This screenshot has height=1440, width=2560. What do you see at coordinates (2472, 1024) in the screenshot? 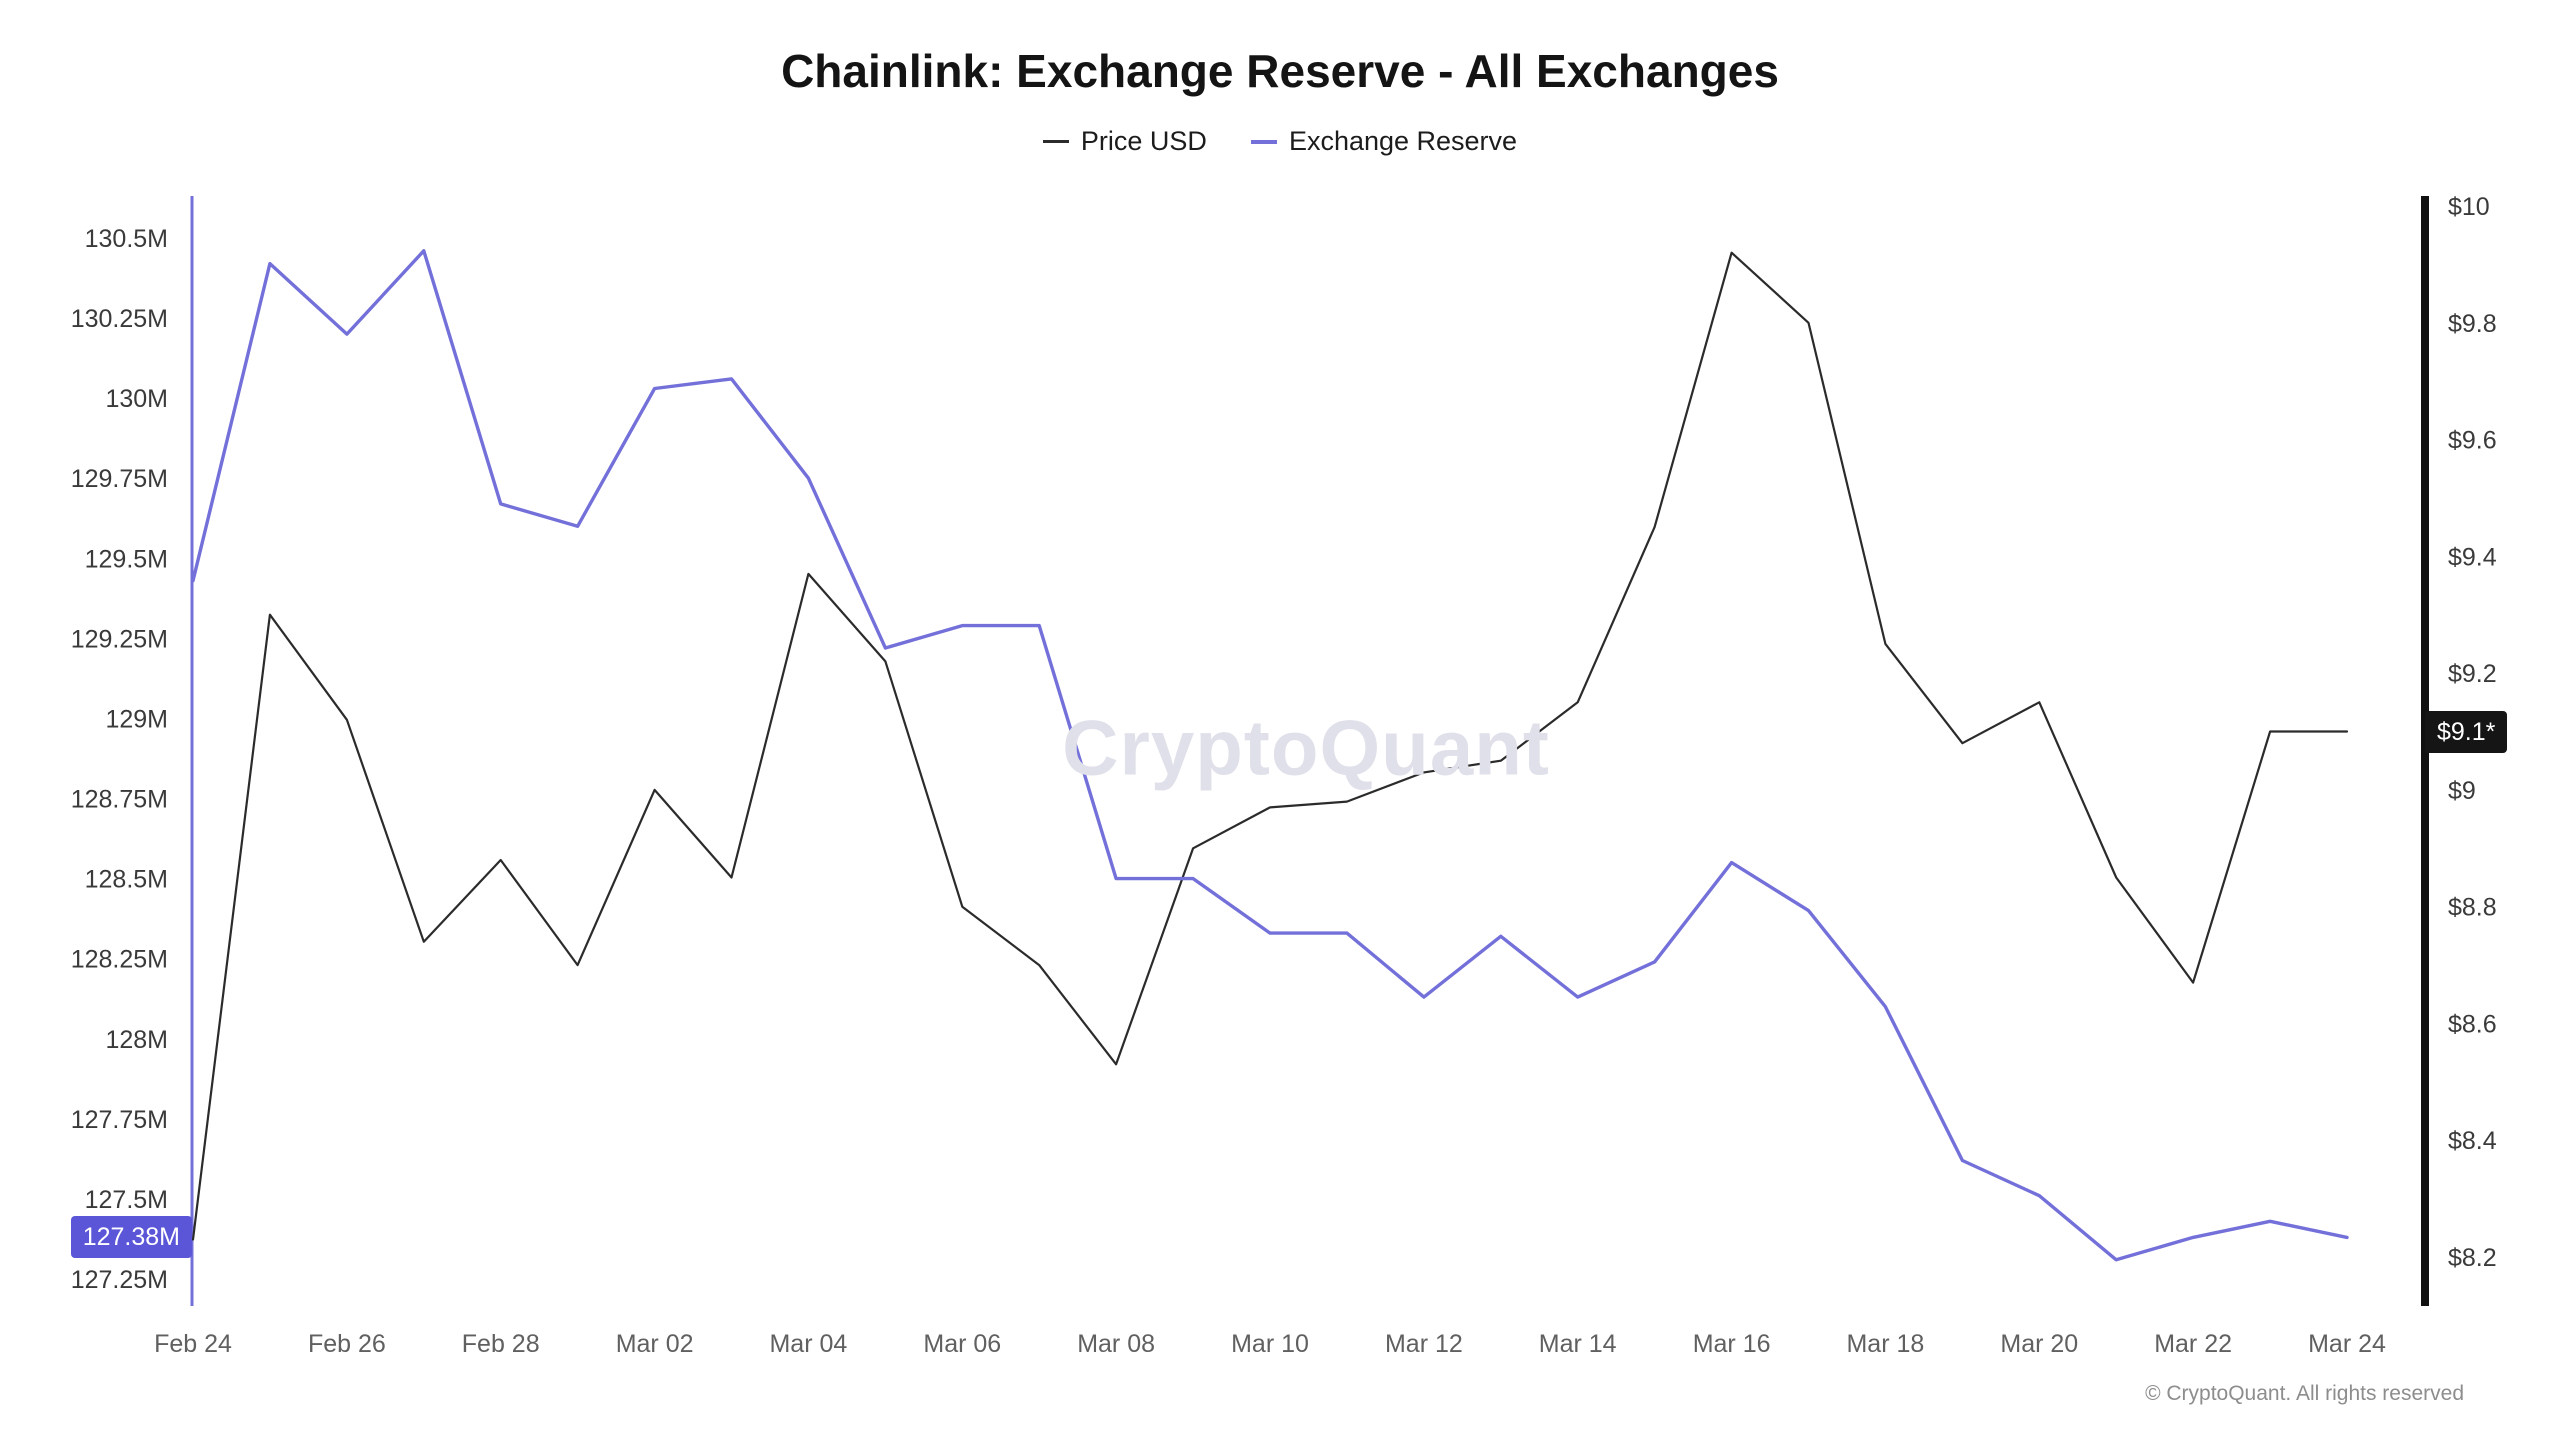
I see `right-axis-tick: $8.6` at bounding box center [2472, 1024].